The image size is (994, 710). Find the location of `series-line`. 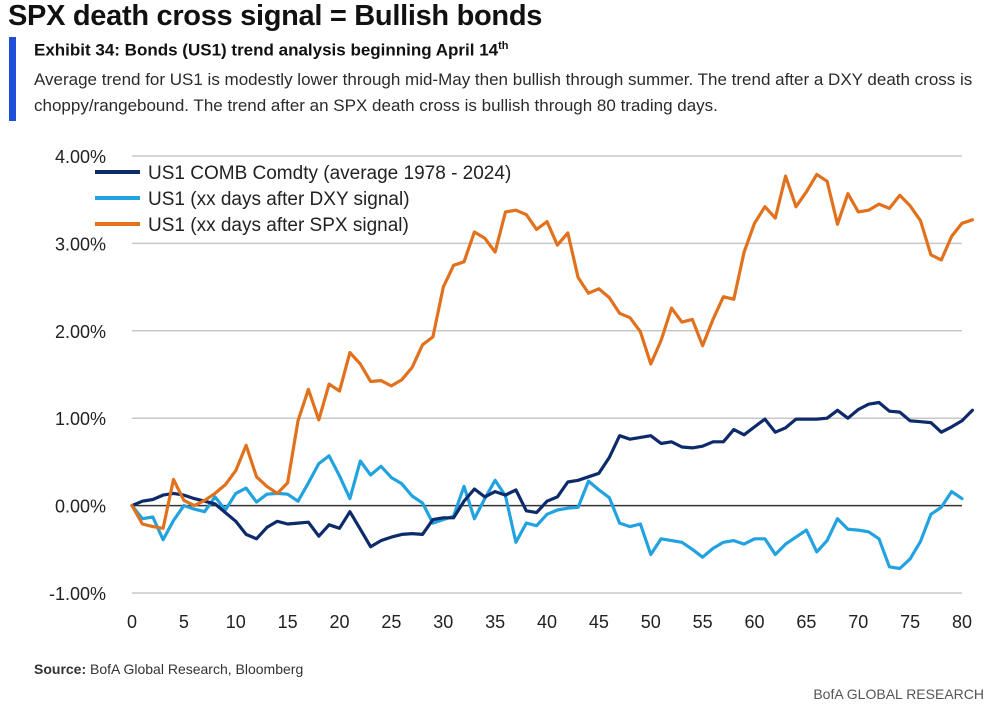

series-line is located at coordinates (547, 512).